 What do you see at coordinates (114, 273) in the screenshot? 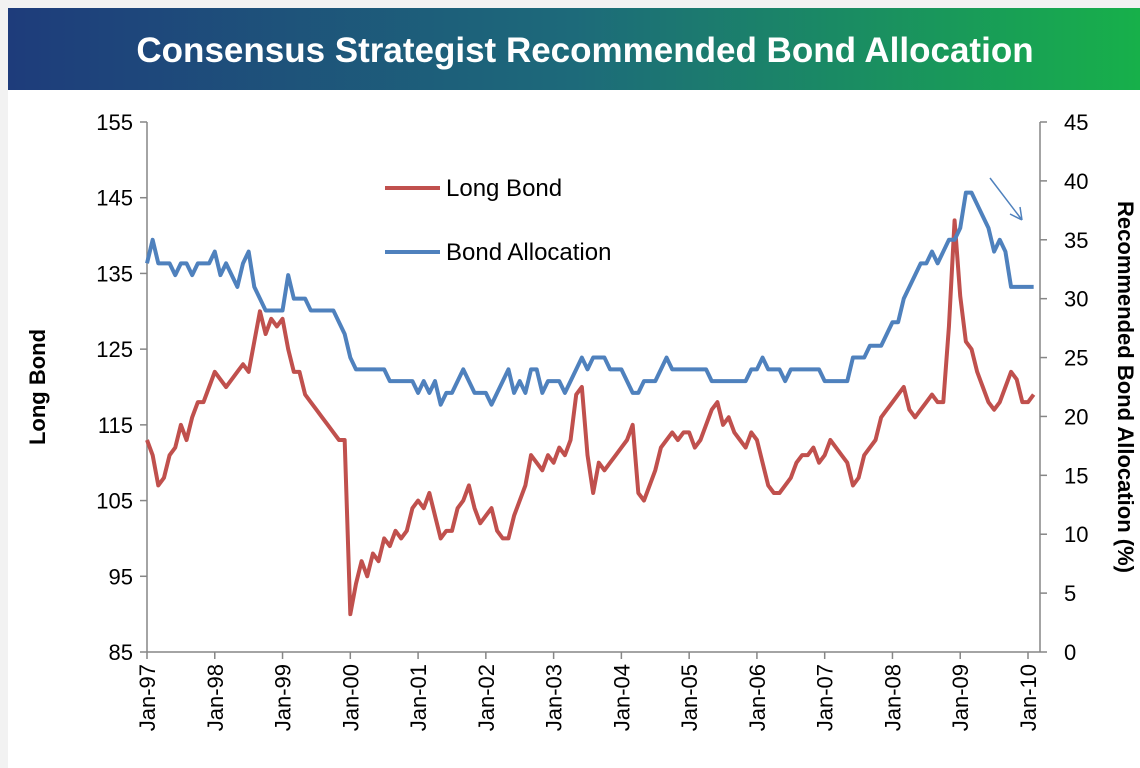
I see `y-tick-label: 135` at bounding box center [114, 273].